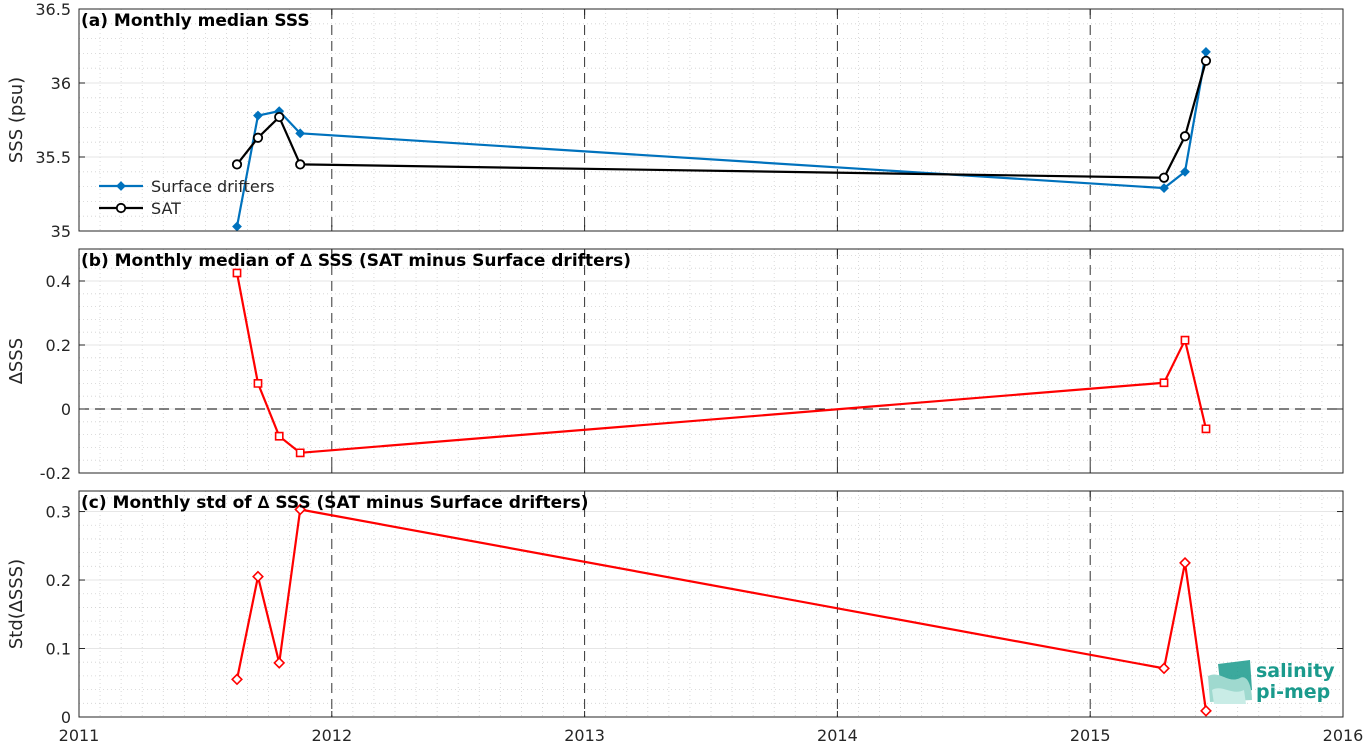  Describe the element at coordinates (61, 231) in the screenshot. I see `y-tick-label: 35` at that location.